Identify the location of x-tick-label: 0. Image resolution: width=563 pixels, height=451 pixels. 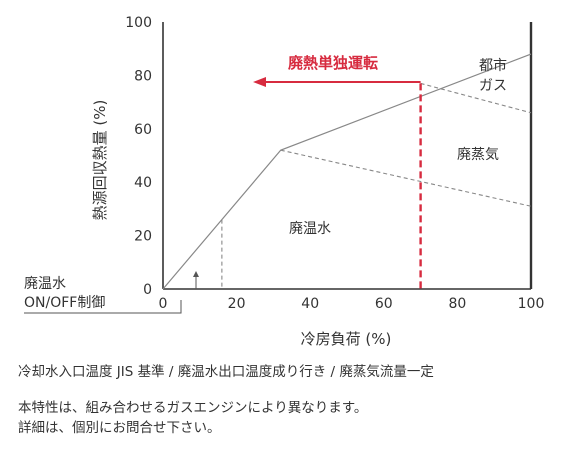
(163, 304).